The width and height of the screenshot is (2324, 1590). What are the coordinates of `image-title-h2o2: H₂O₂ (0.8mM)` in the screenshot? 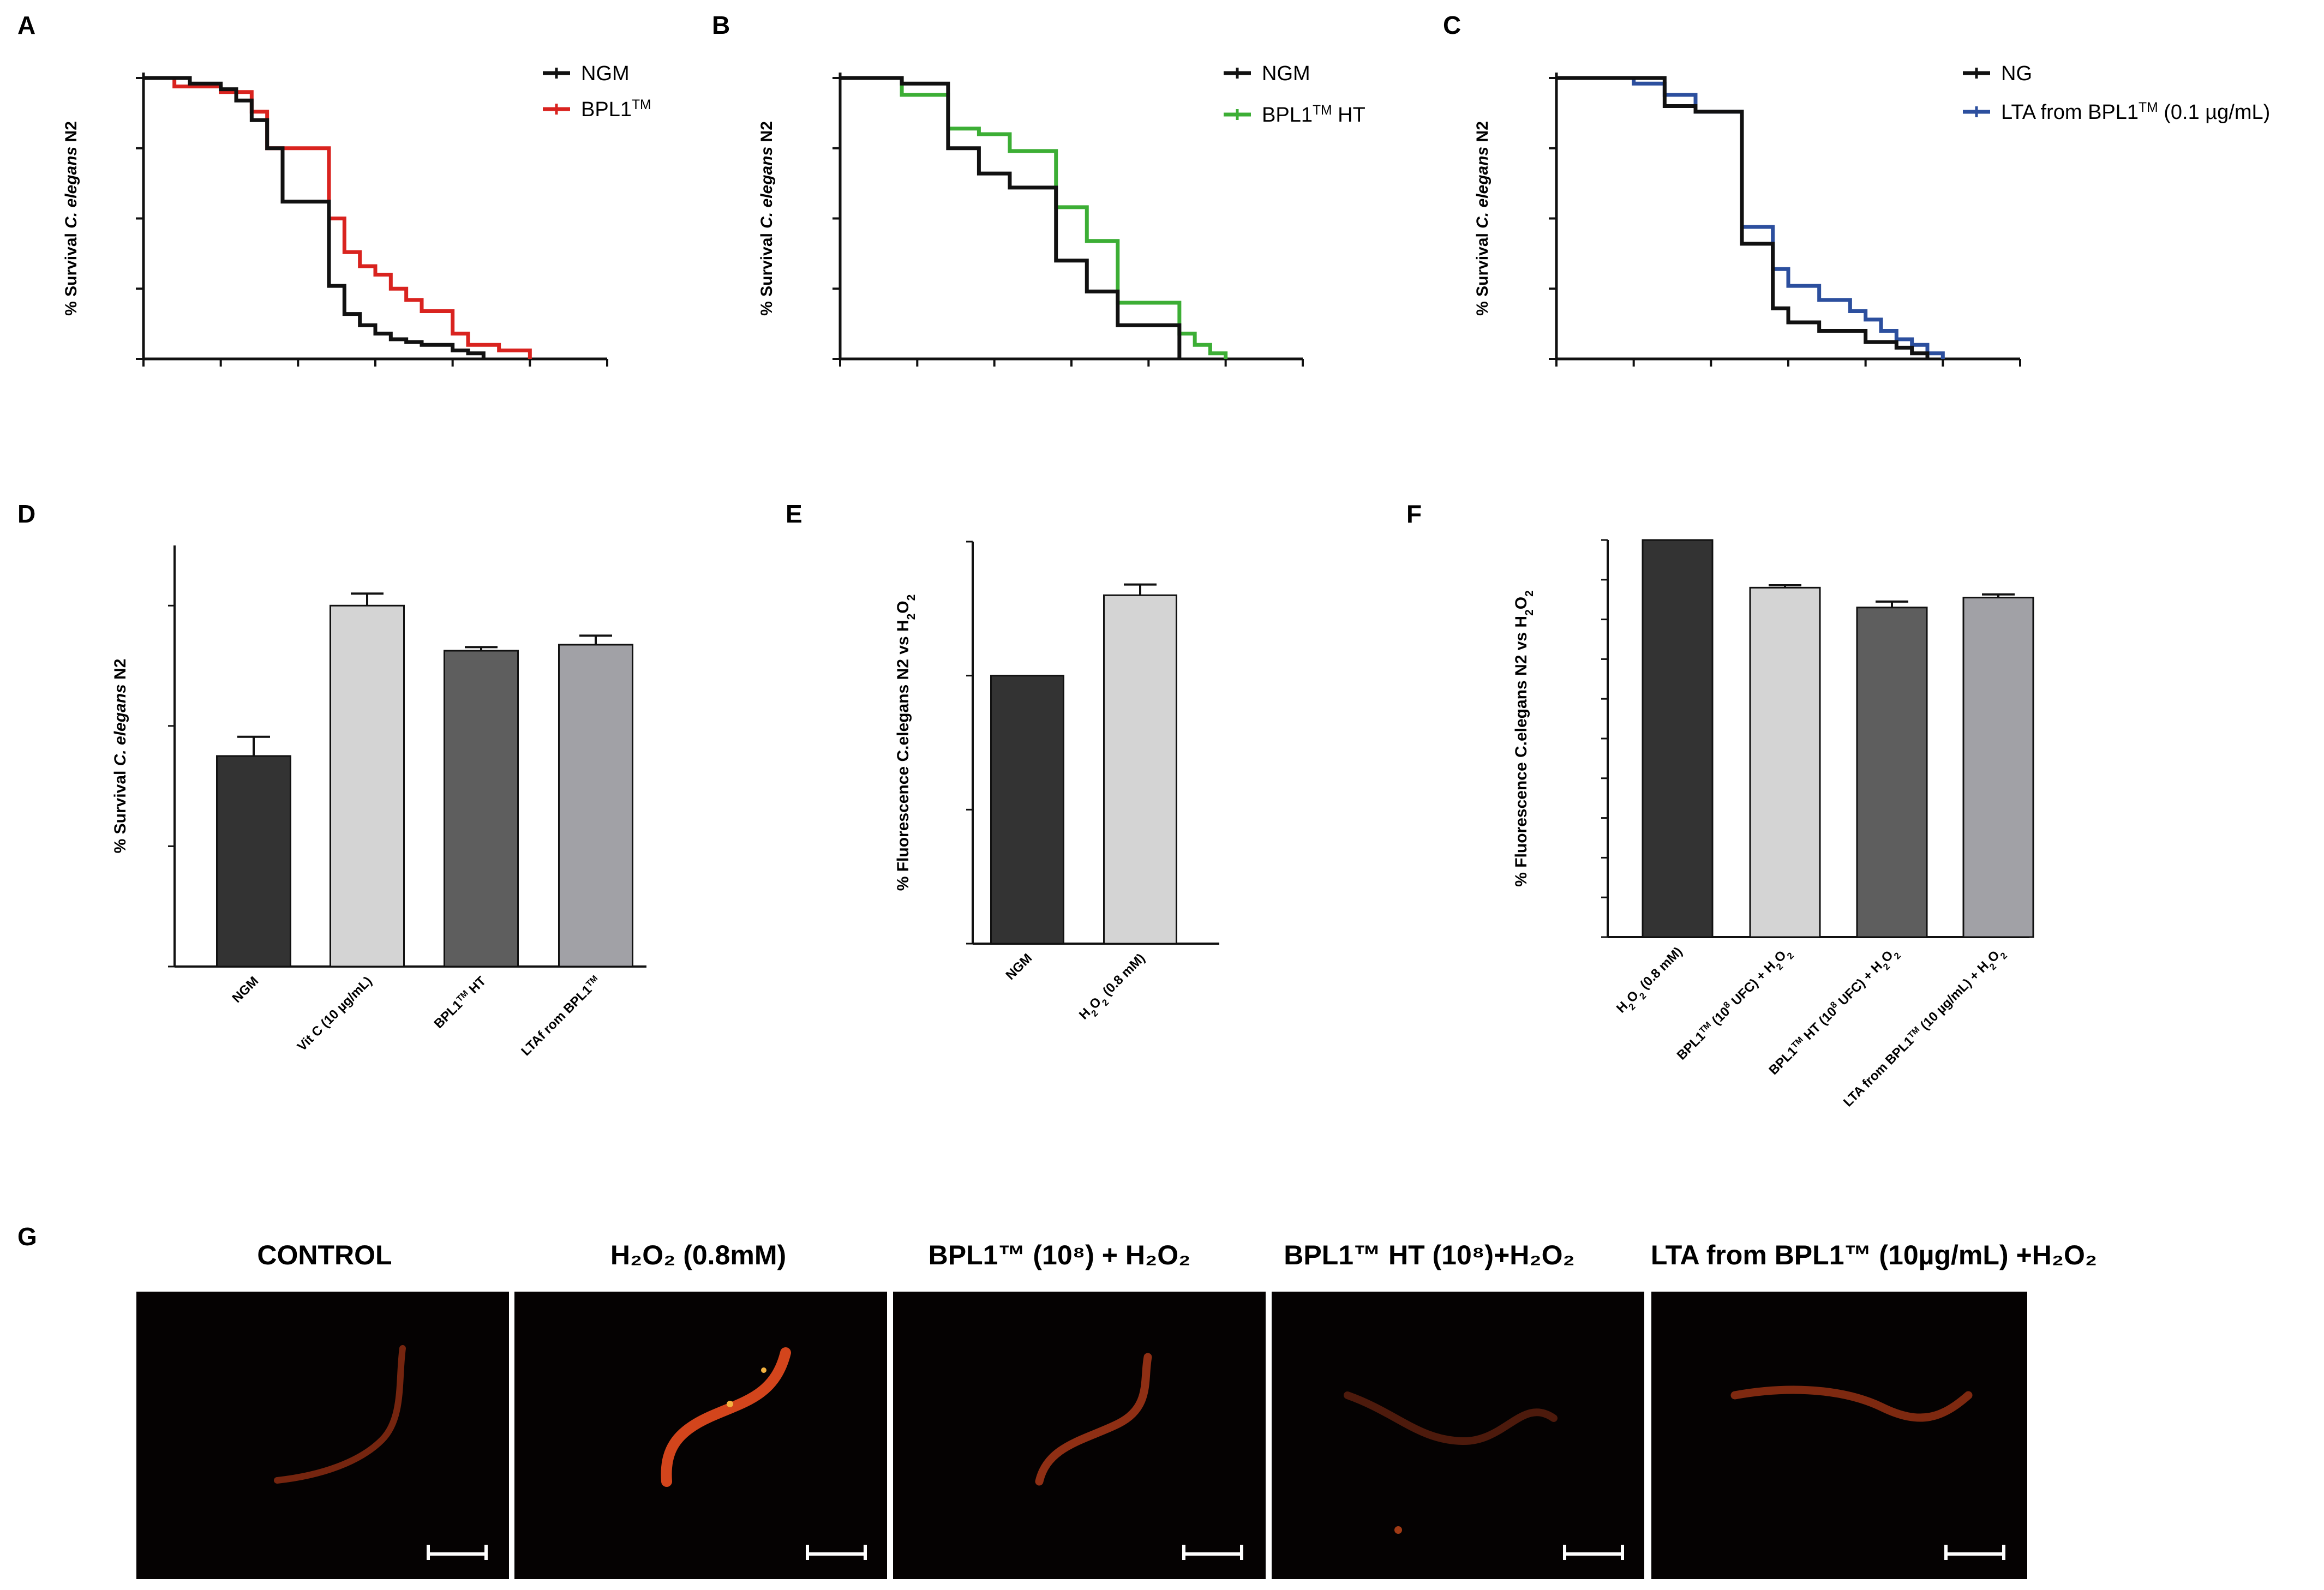 It's located at (698, 1255).